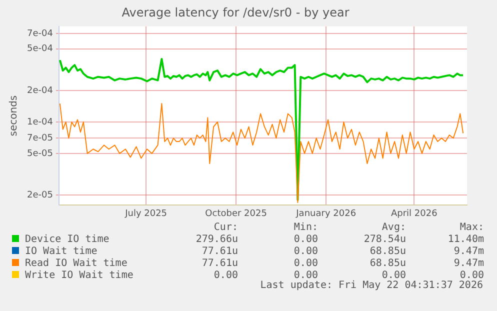 This screenshot has width=497, height=311. What do you see at coordinates (40, 49) in the screenshot?
I see `y-tick-label: 5e-04` at bounding box center [40, 49].